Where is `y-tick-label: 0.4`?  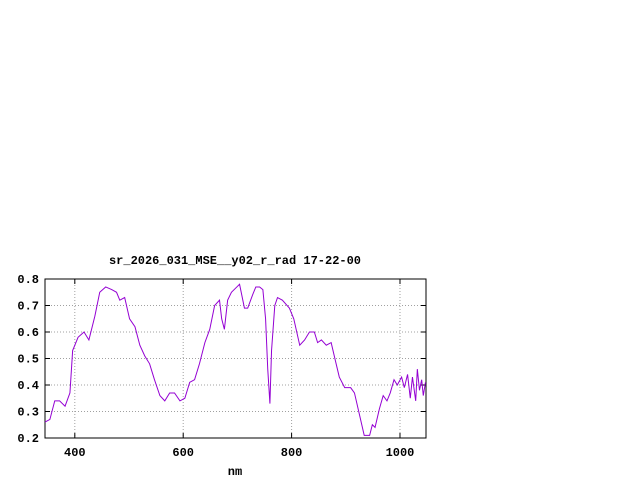
y-tick-label: 0.4 is located at coordinates (28, 386).